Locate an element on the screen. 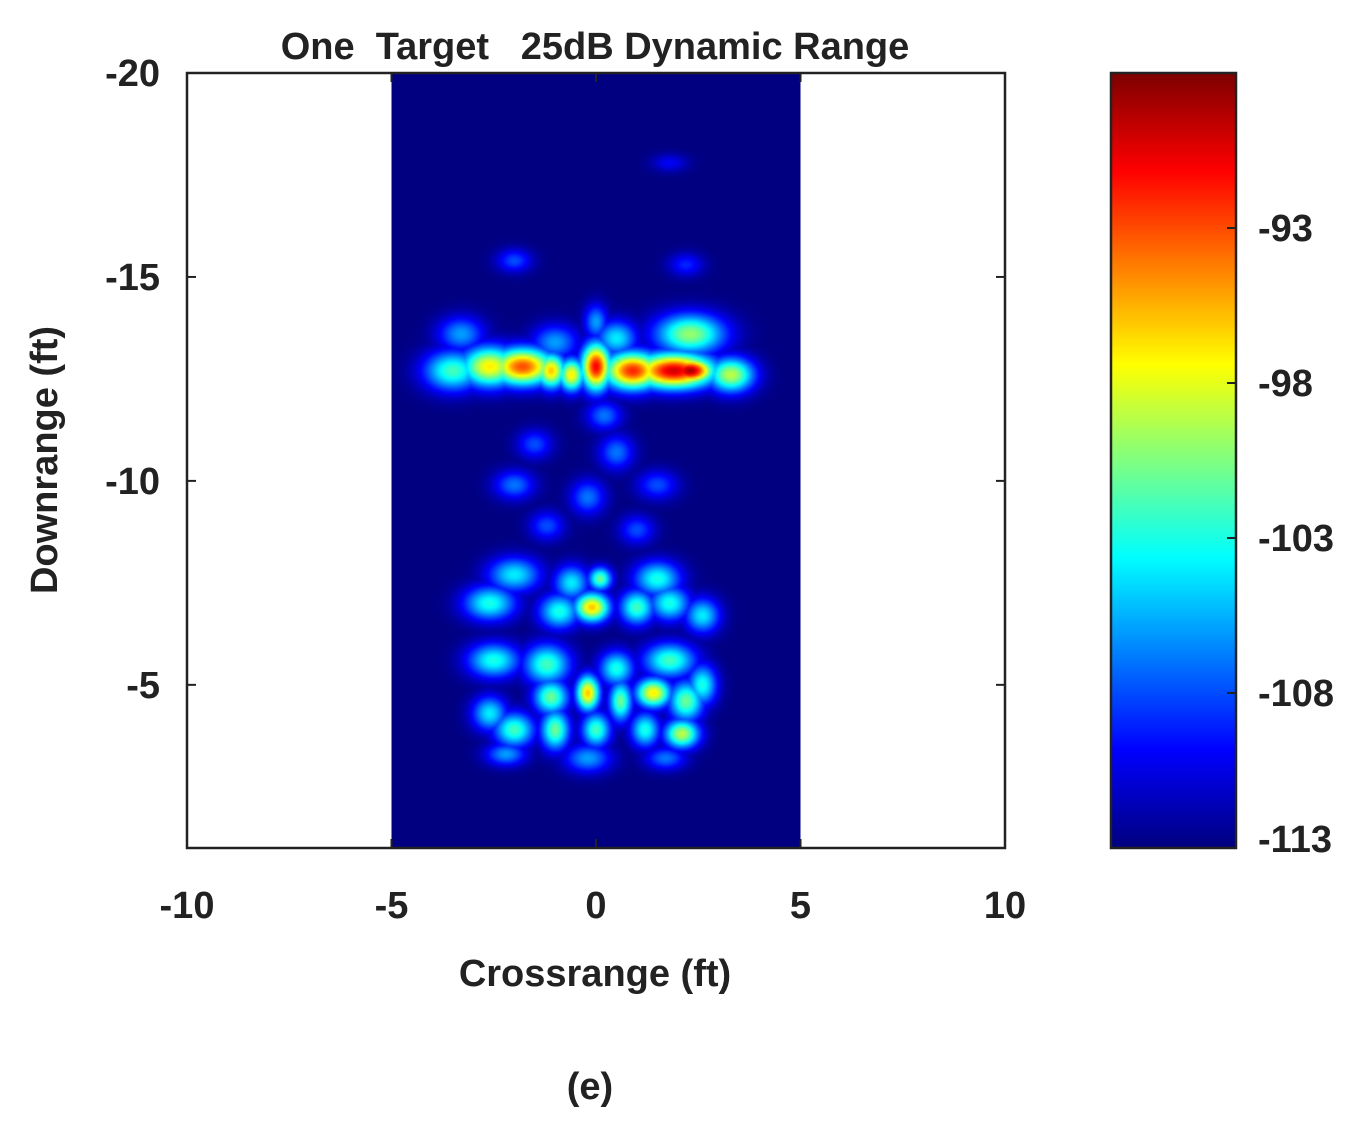  x-tick-label: 5 is located at coordinates (800, 906).